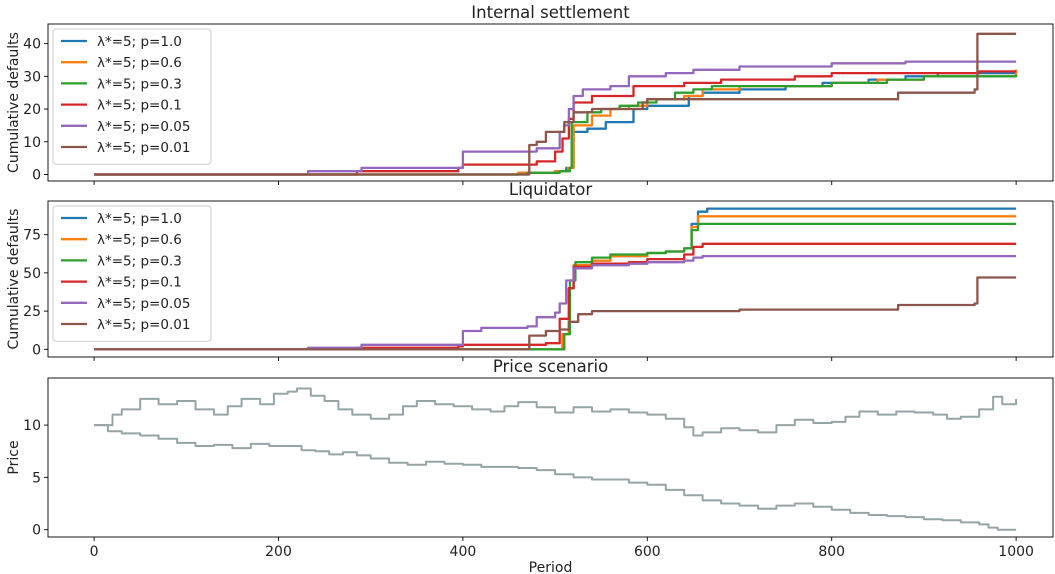 Image resolution: width=1055 pixels, height=574 pixels. I want to click on x-tick-label: 400, so click(463, 552).